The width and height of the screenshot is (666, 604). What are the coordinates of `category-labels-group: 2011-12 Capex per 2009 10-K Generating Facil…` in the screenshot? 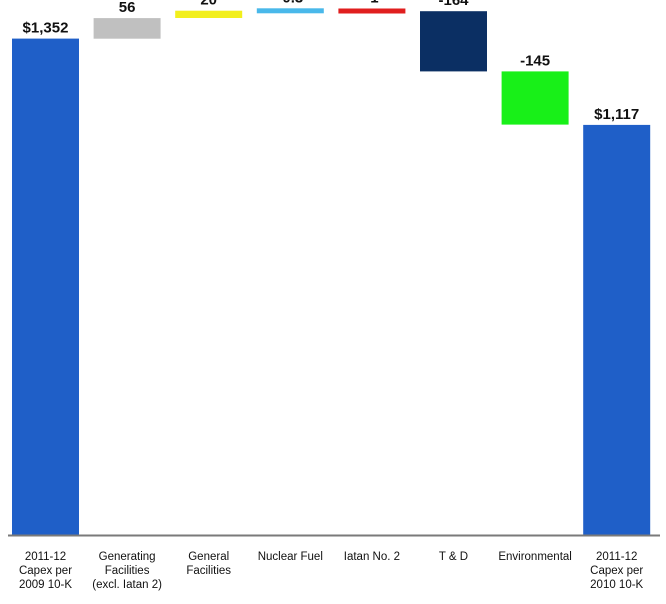 It's located at (331, 571).